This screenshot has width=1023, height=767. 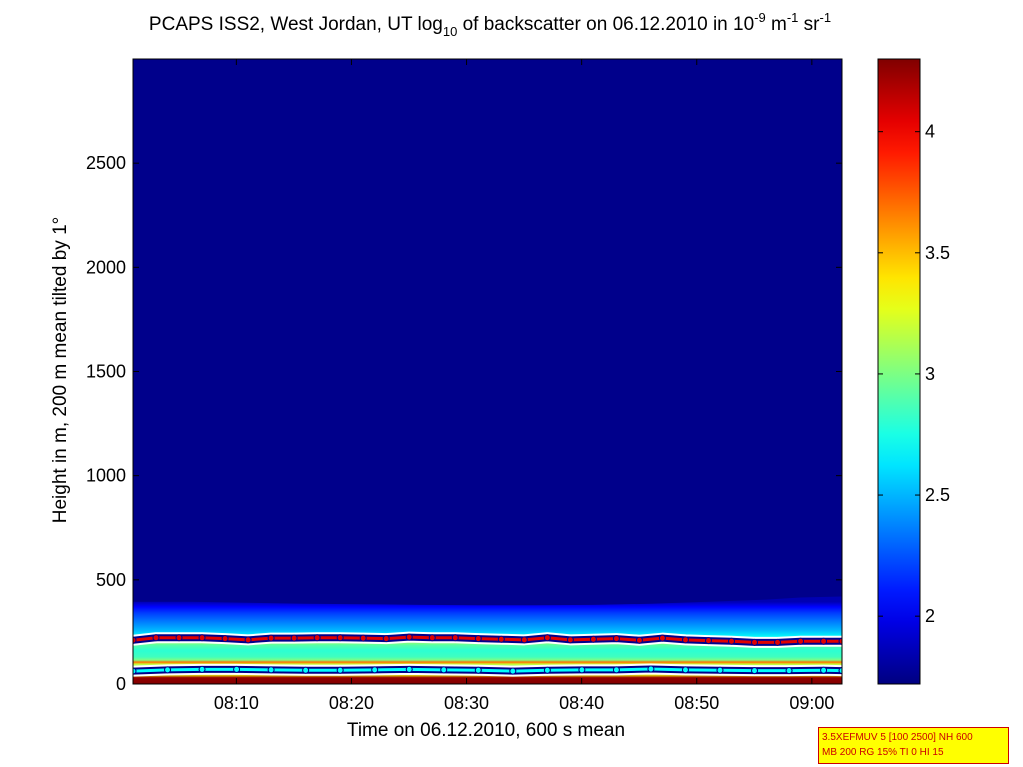 What do you see at coordinates (106, 476) in the screenshot?
I see `y-tick-label: 1000` at bounding box center [106, 476].